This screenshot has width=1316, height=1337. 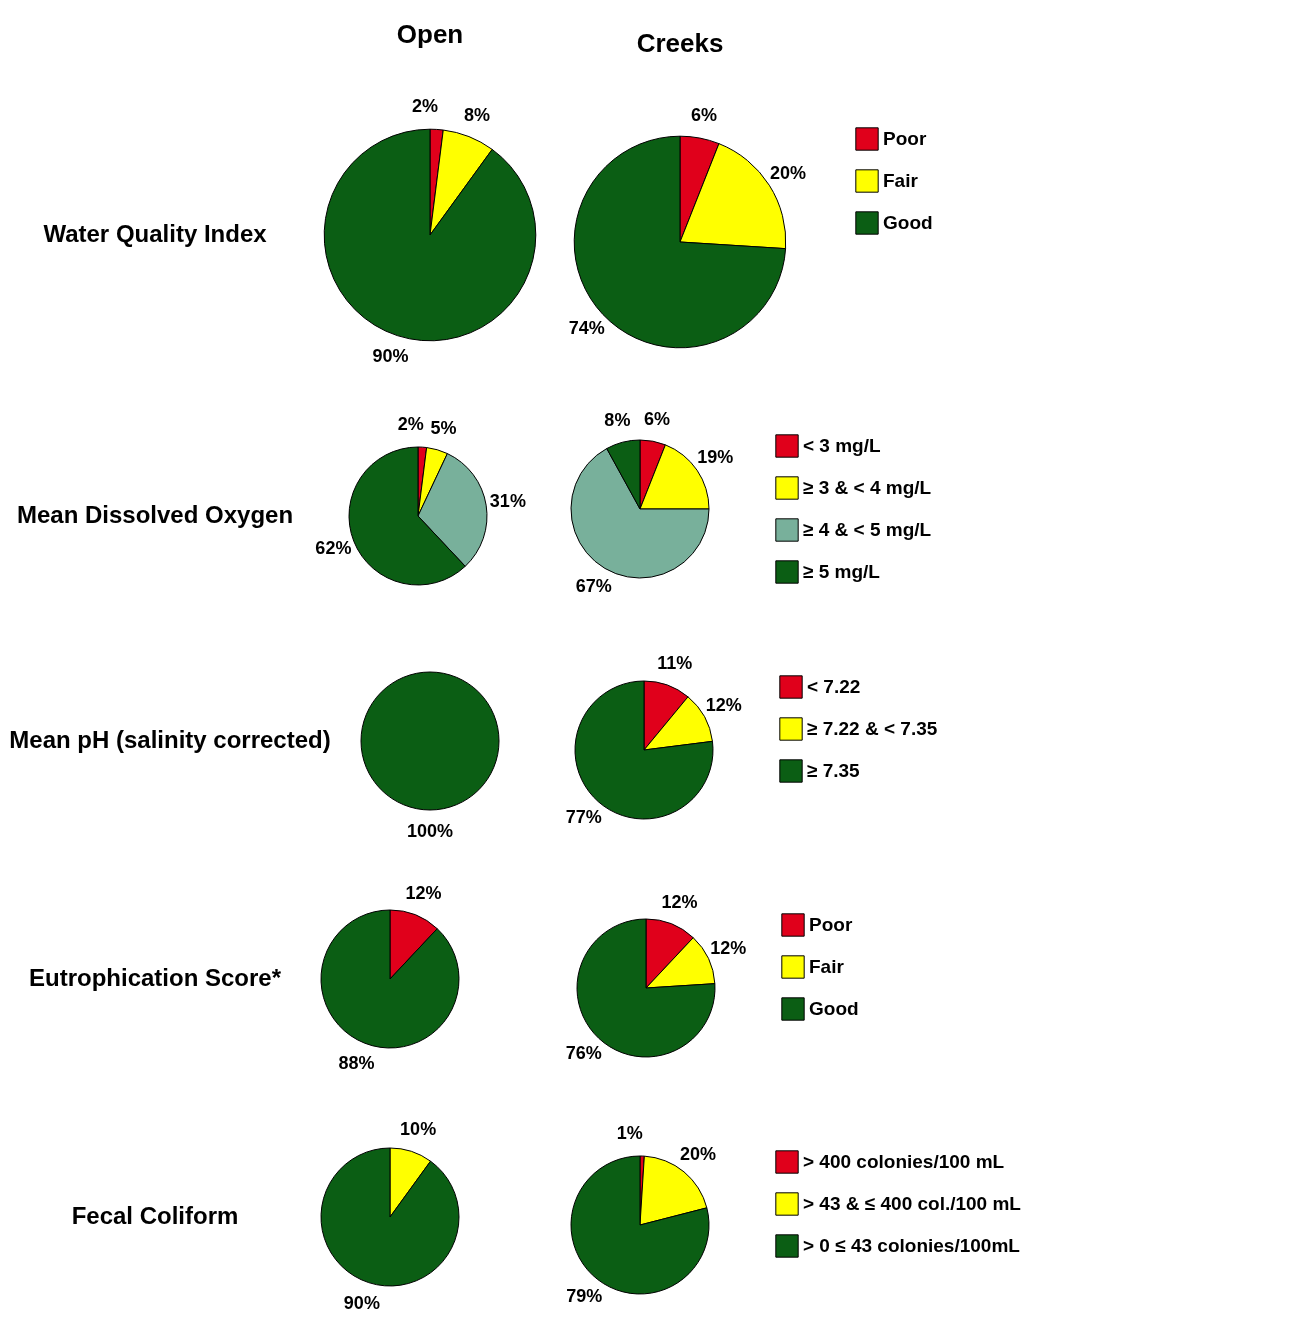 What do you see at coordinates (872, 728) in the screenshot?
I see `legend-label: ≥ 7.22 & < 7.35` at bounding box center [872, 728].